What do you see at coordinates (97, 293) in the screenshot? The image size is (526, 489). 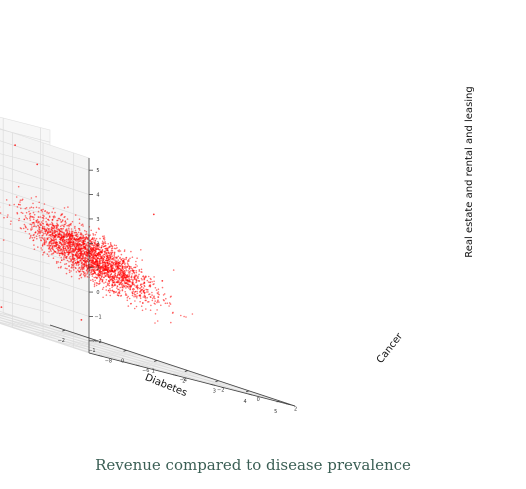 I see `z-tick-label: 0` at bounding box center [97, 293].